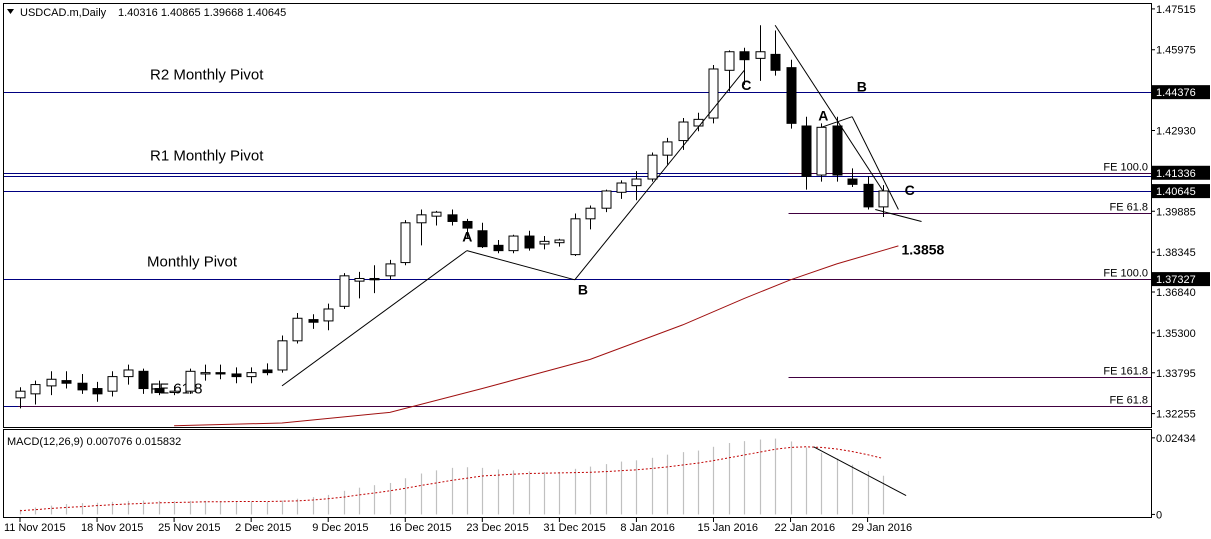  Describe the element at coordinates (35, 528) in the screenshot. I see `x-tick-label: 11 Nov 2015` at that location.